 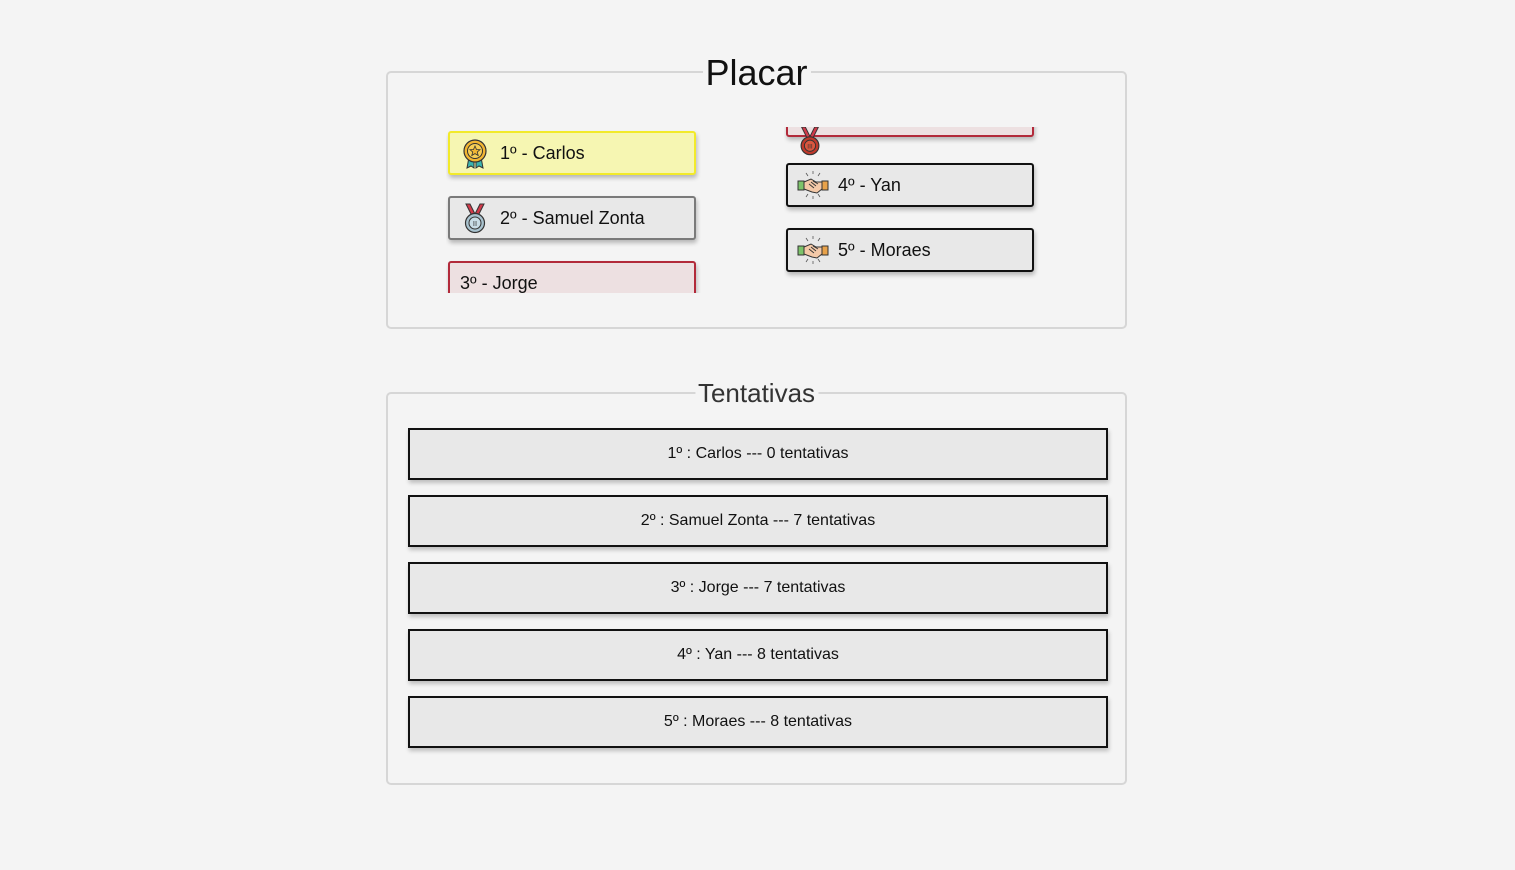 I want to click on attempt-row-2: 2º : Samuel Zonta --- 7 tentativas, so click(x=758, y=521).